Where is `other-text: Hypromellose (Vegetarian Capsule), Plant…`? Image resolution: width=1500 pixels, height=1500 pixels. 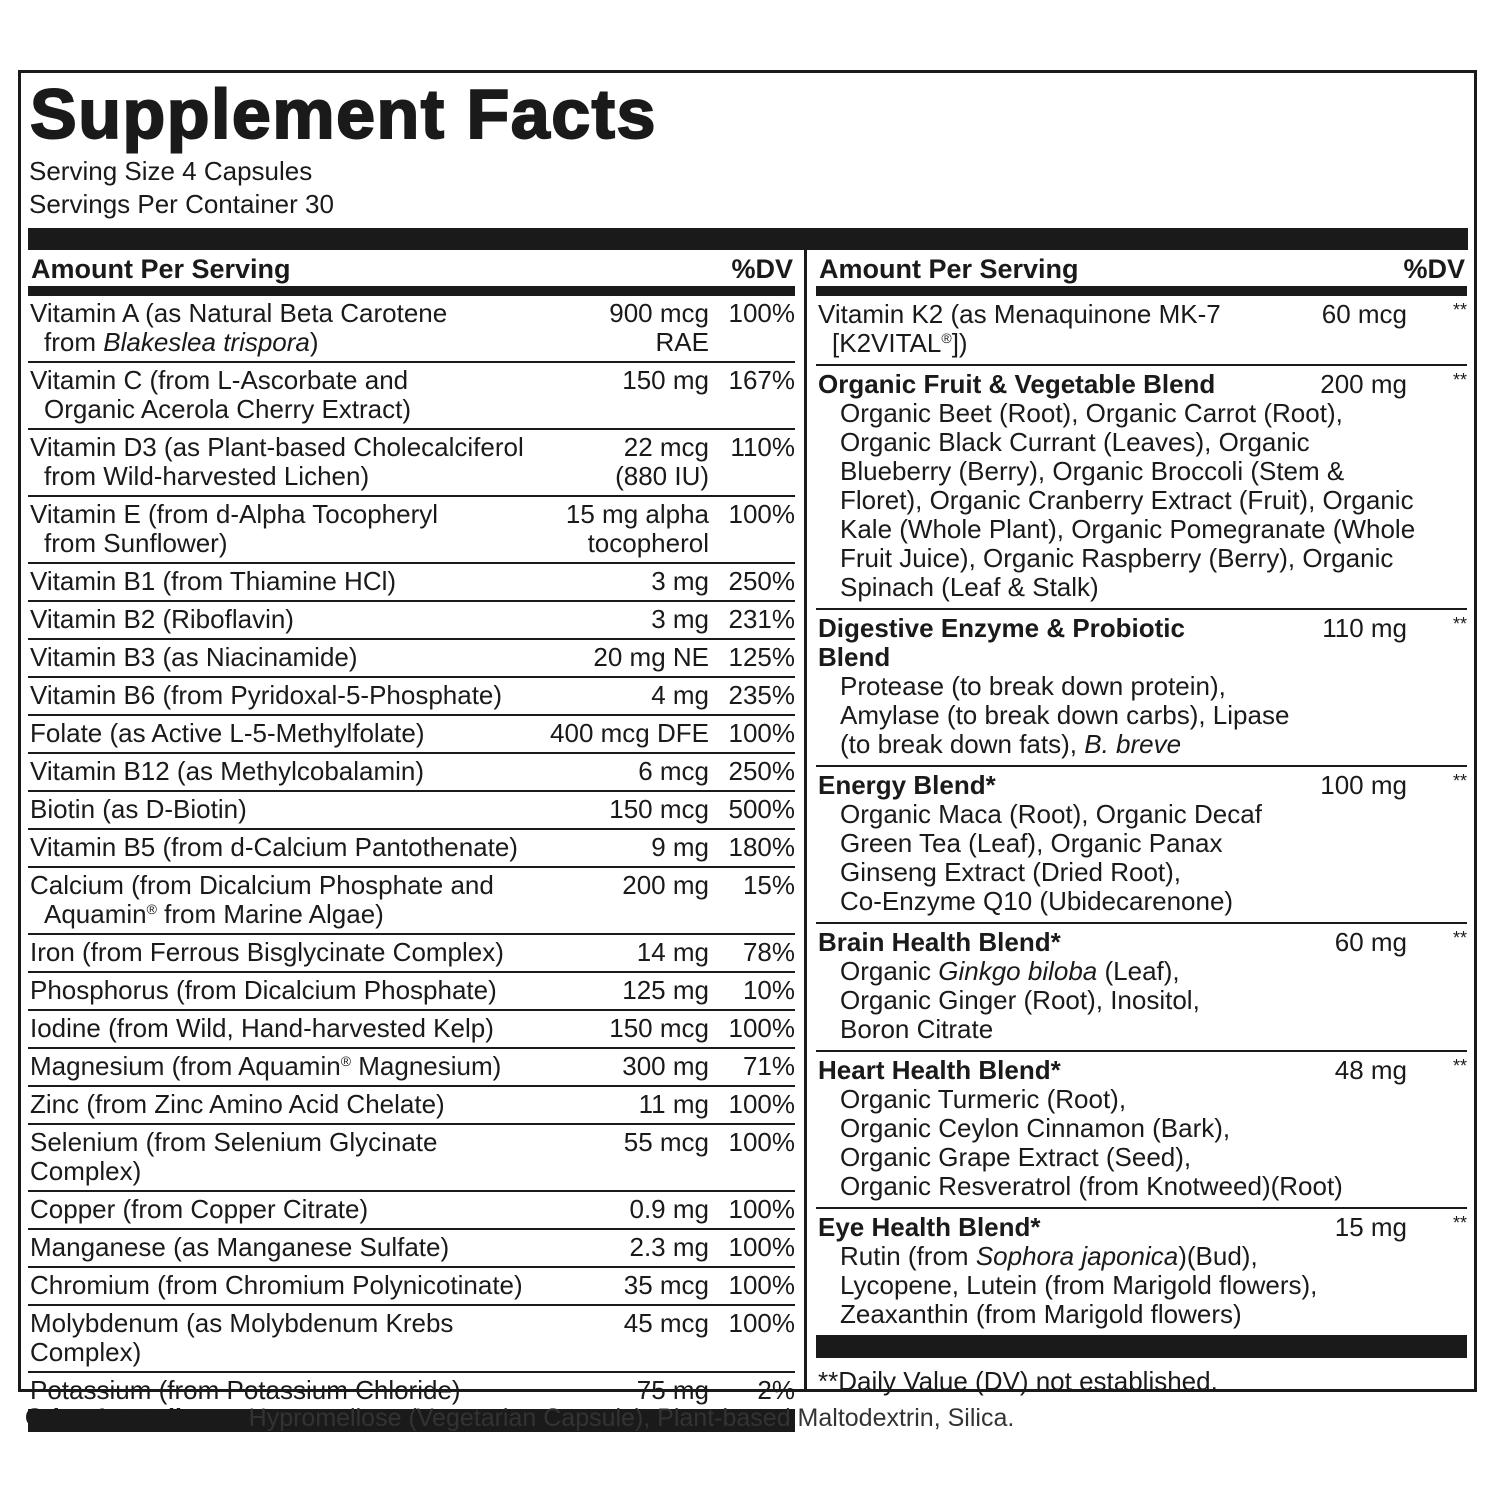
other-text: Hypromellose (Vegetarian Capsule), Plant… is located at coordinates (631, 1418).